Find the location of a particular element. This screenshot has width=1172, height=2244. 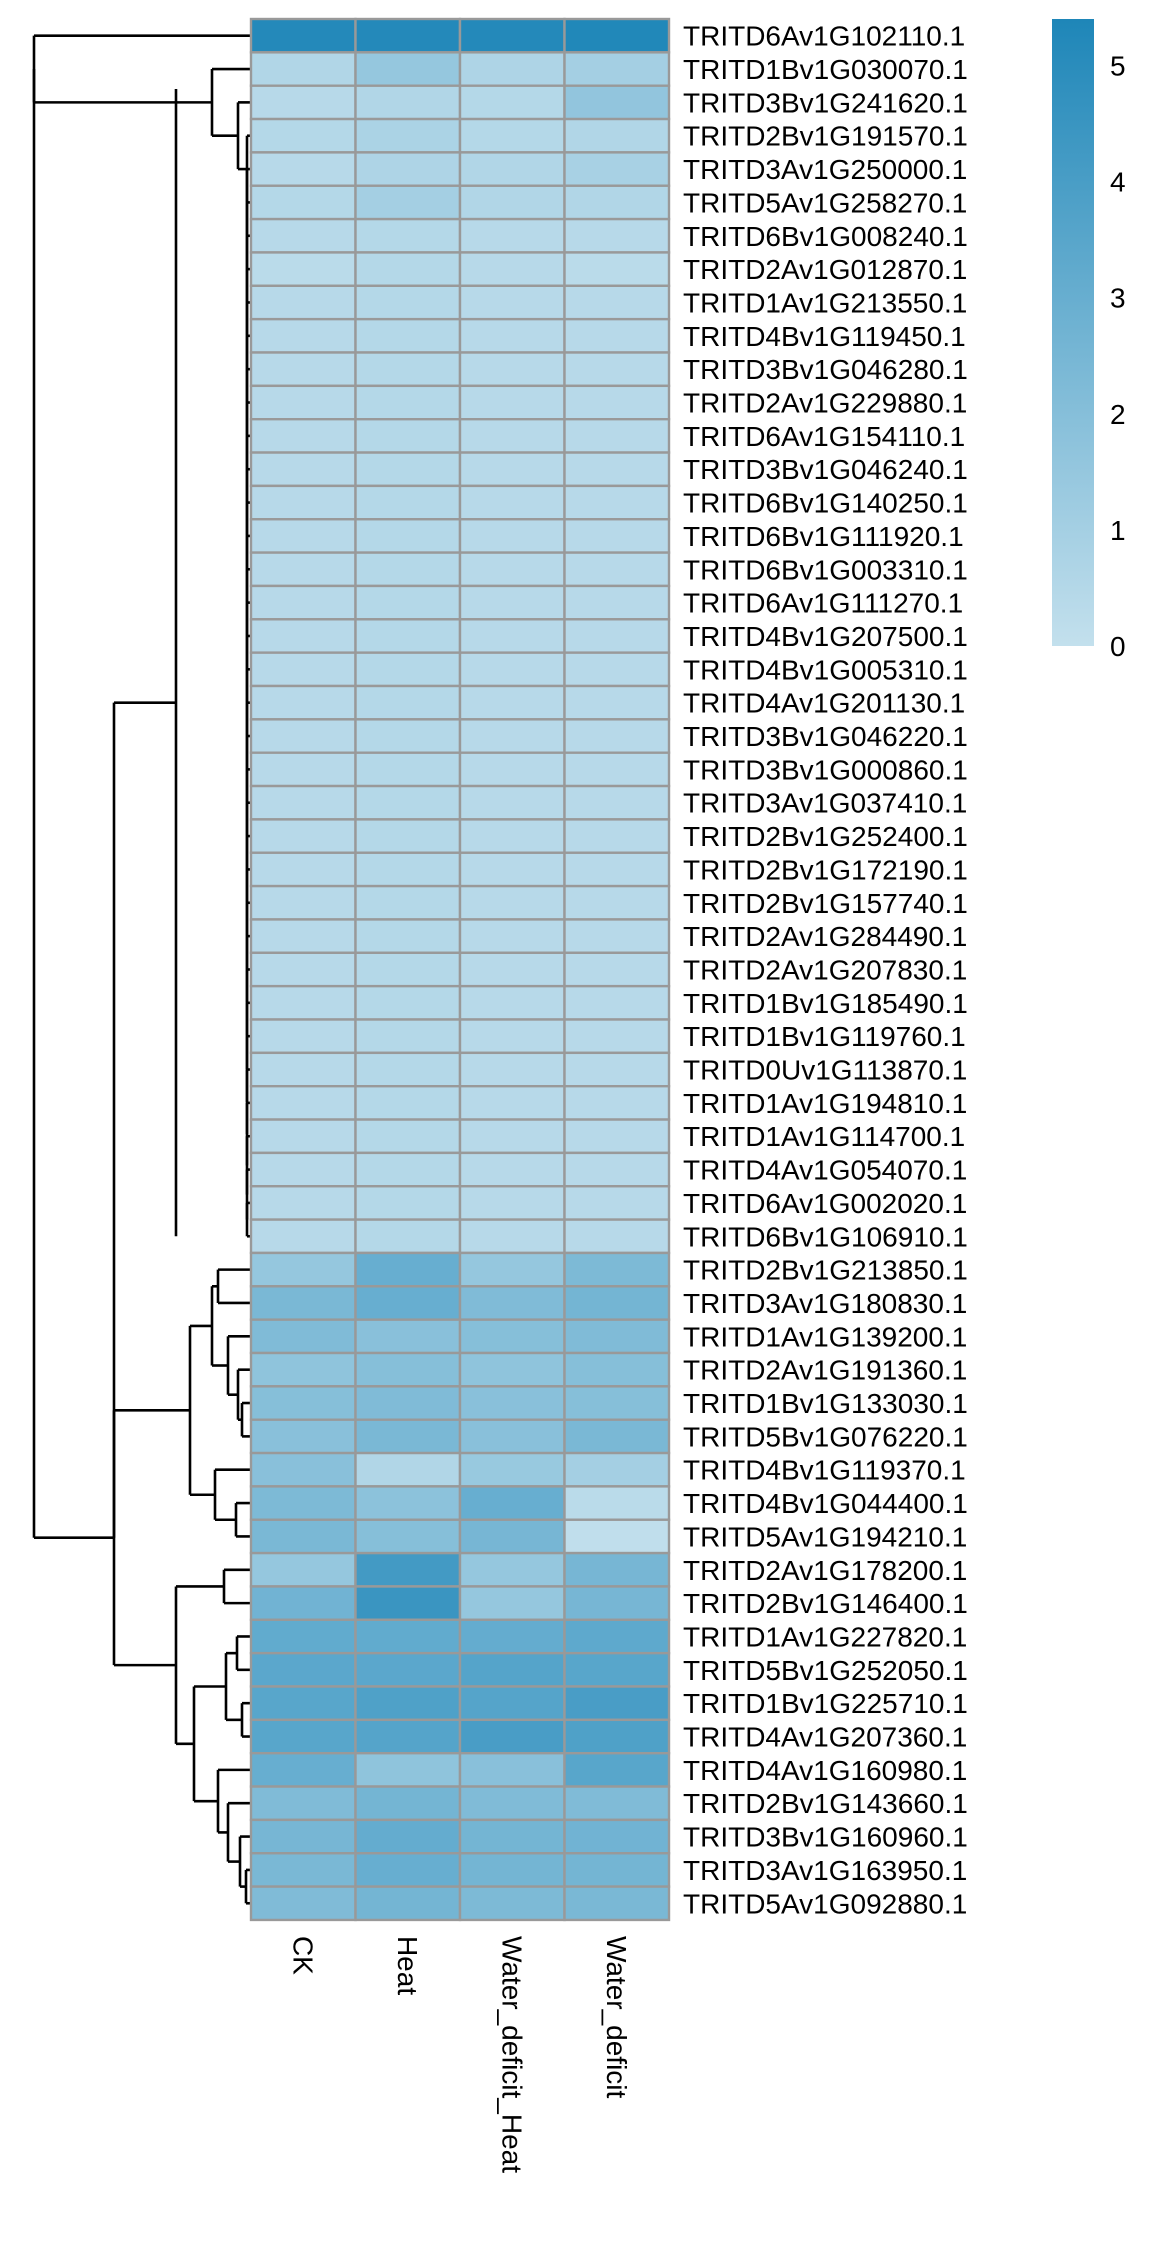

row-label: TRITD2Bv1G172190.1 is located at coordinates (825, 869).